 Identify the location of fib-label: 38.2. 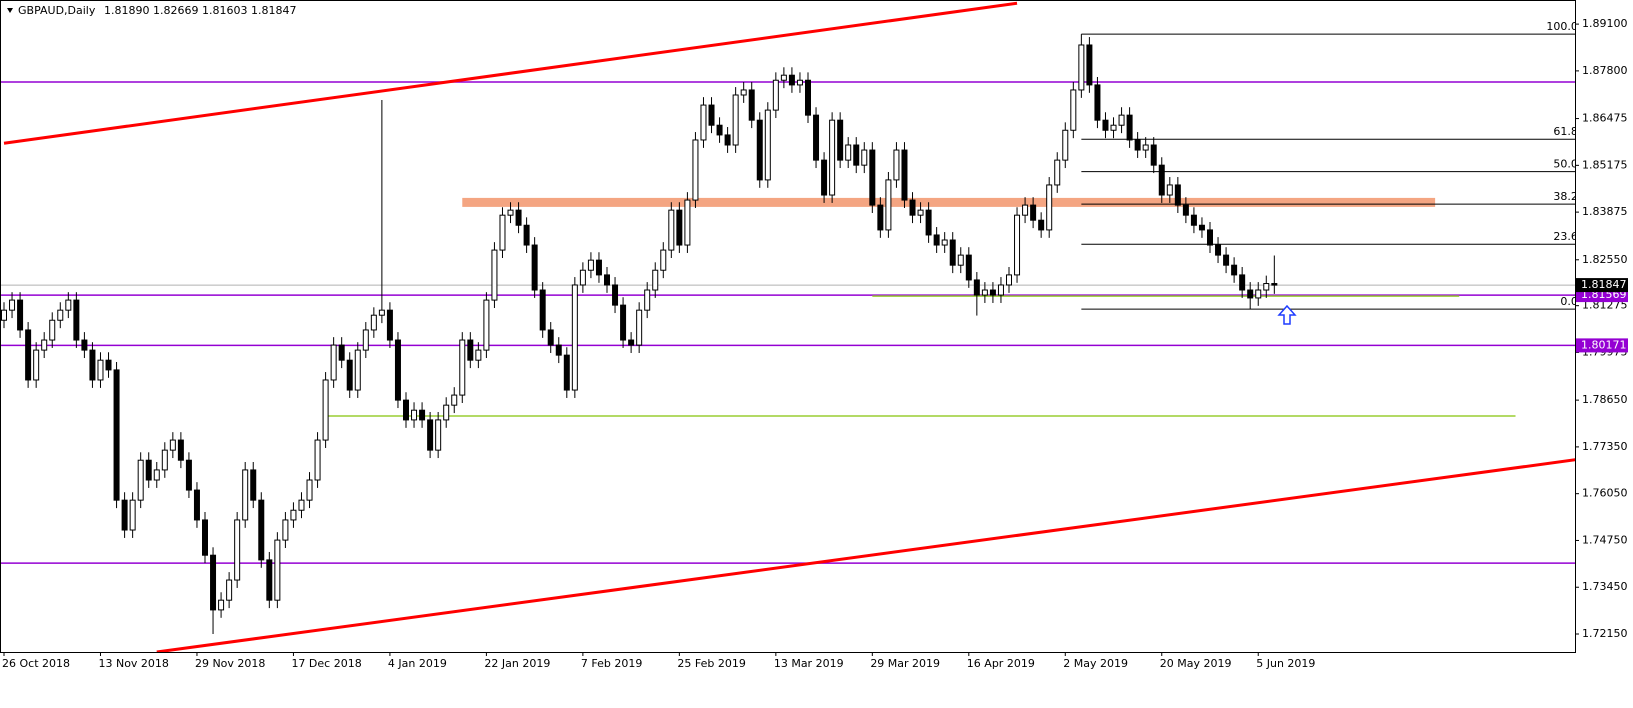
(1565, 196).